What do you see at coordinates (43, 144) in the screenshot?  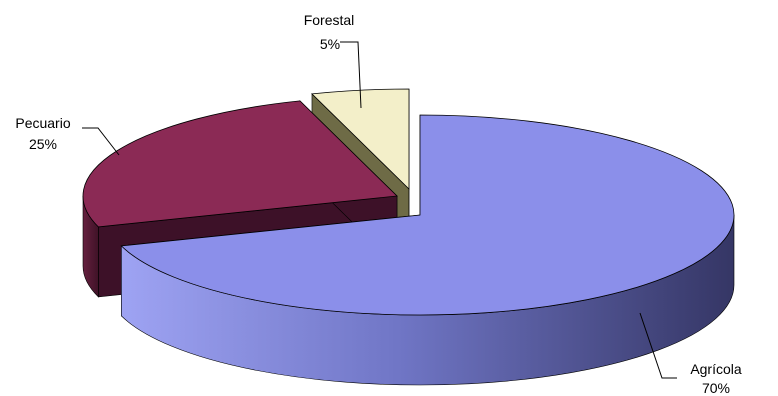 I see `pecuario-value-label: 25%` at bounding box center [43, 144].